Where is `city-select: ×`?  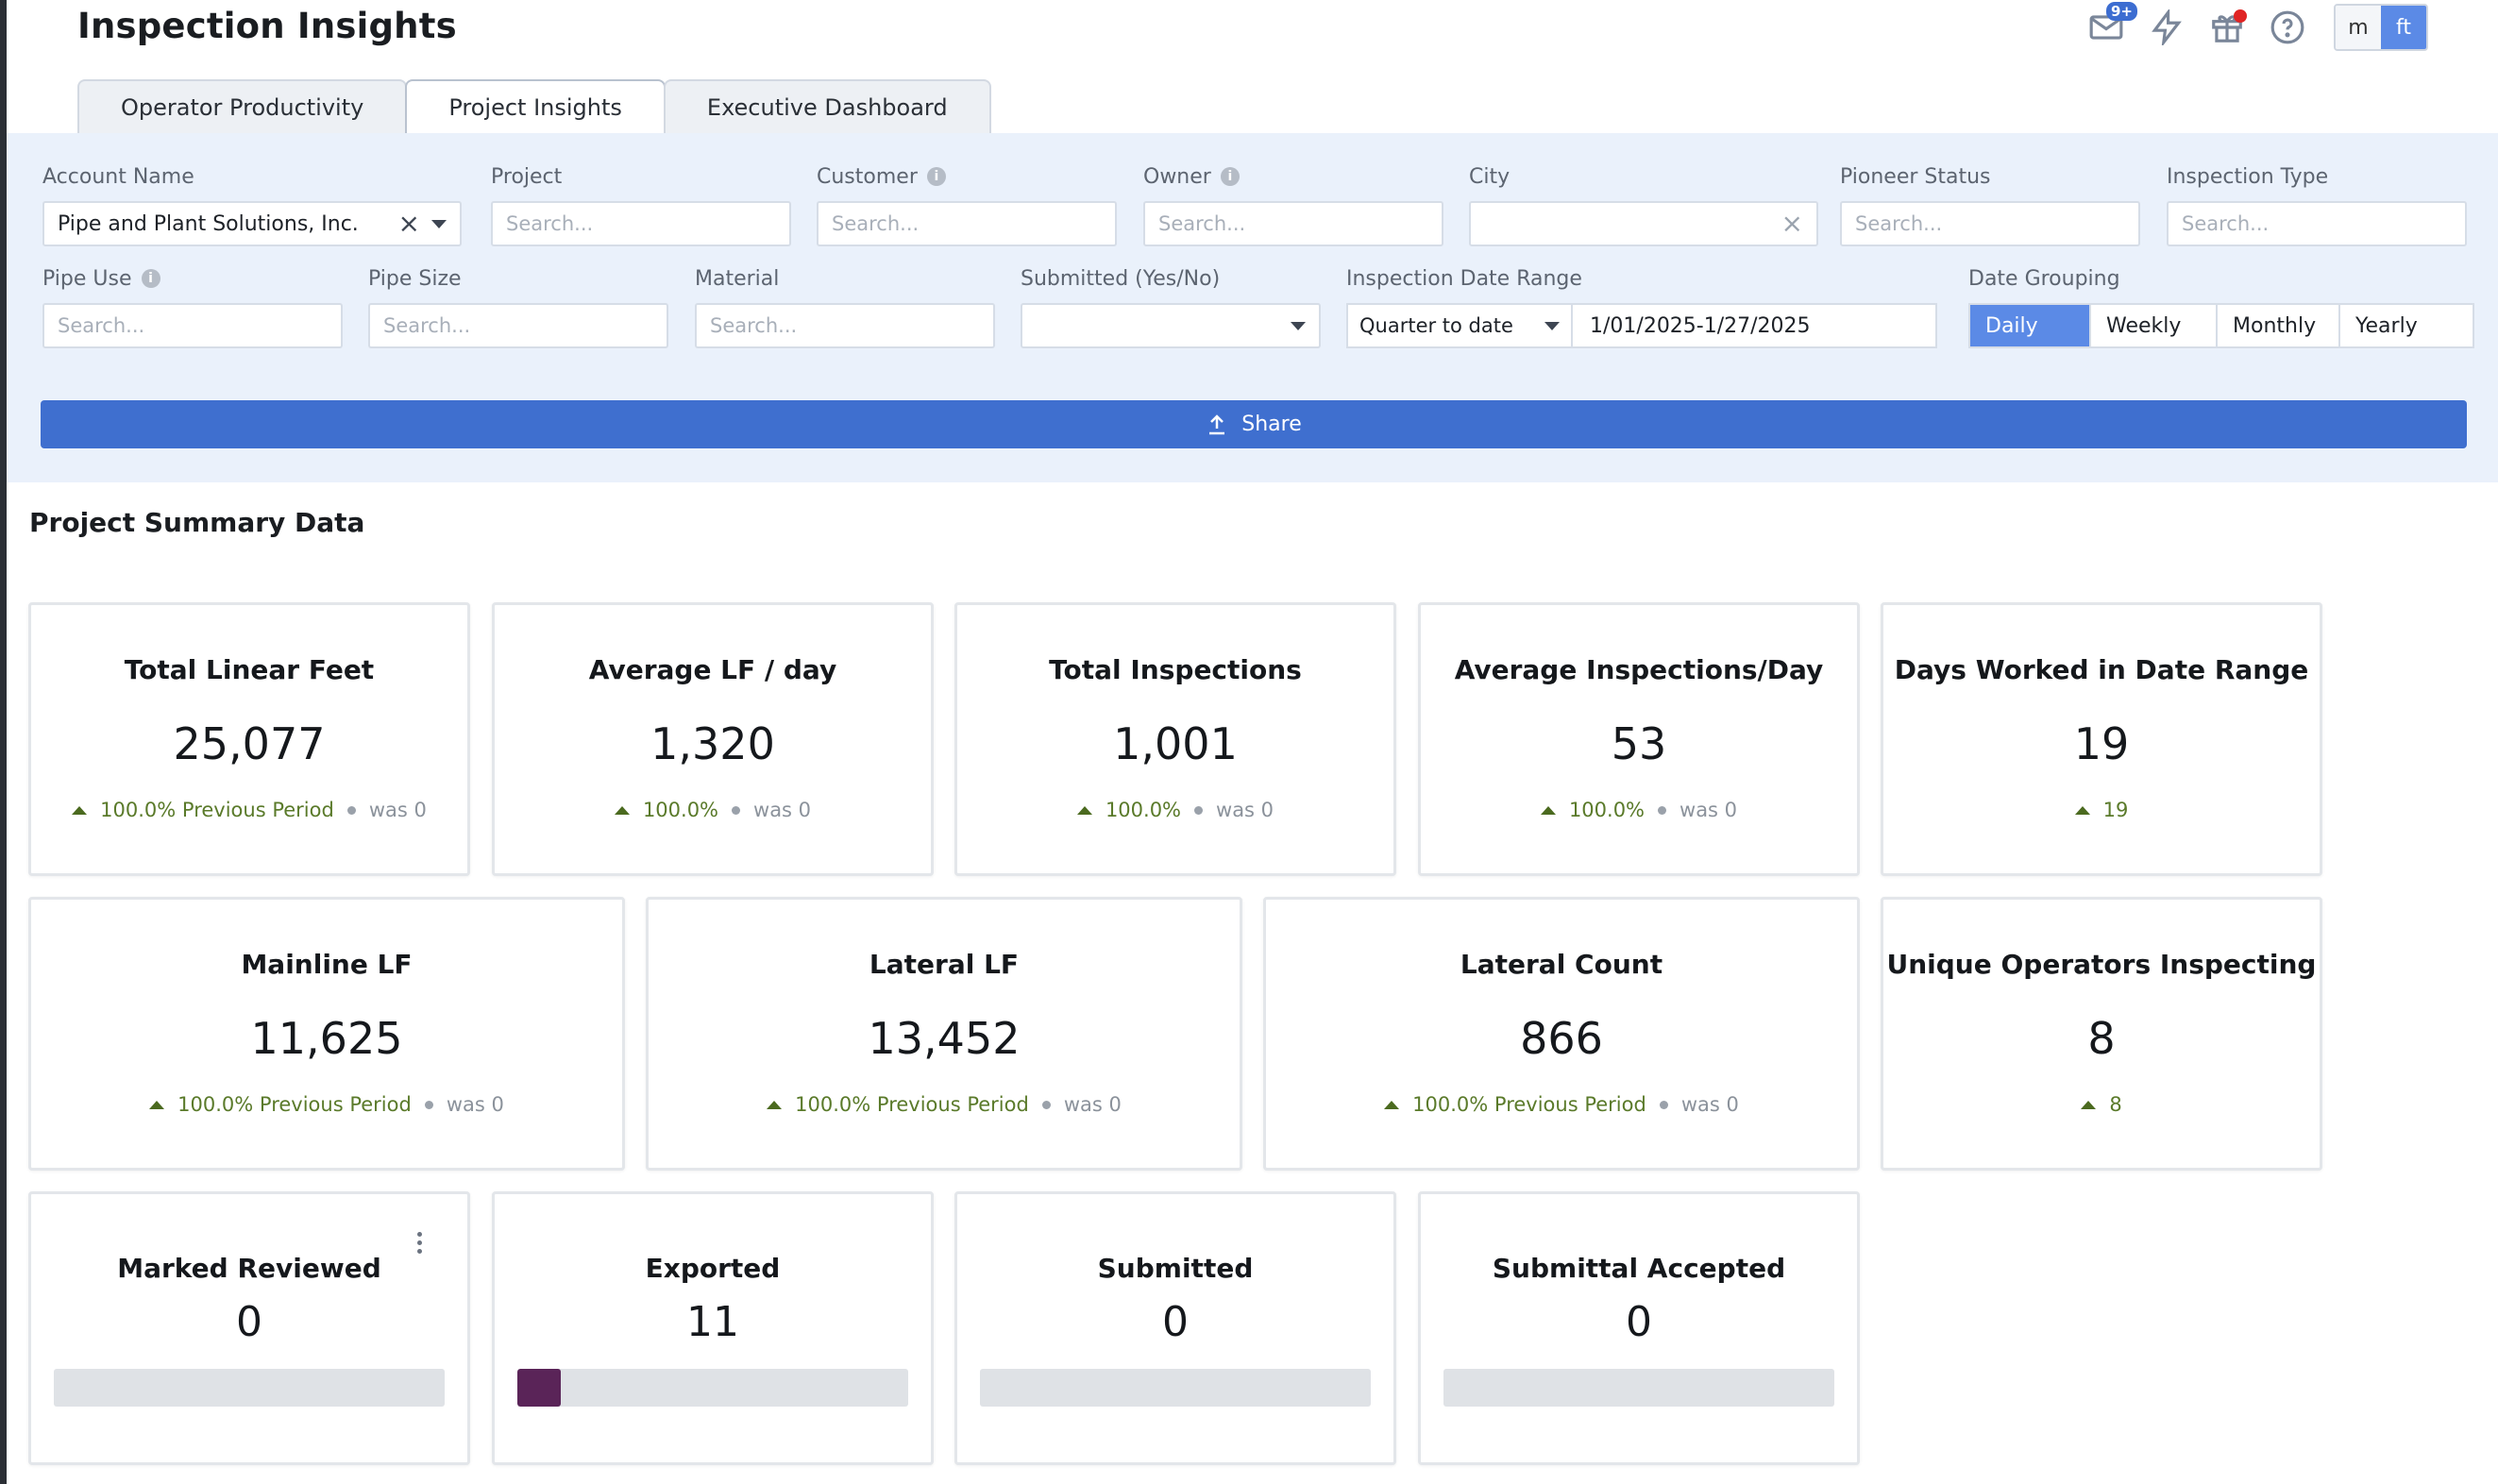 city-select: × is located at coordinates (1644, 223).